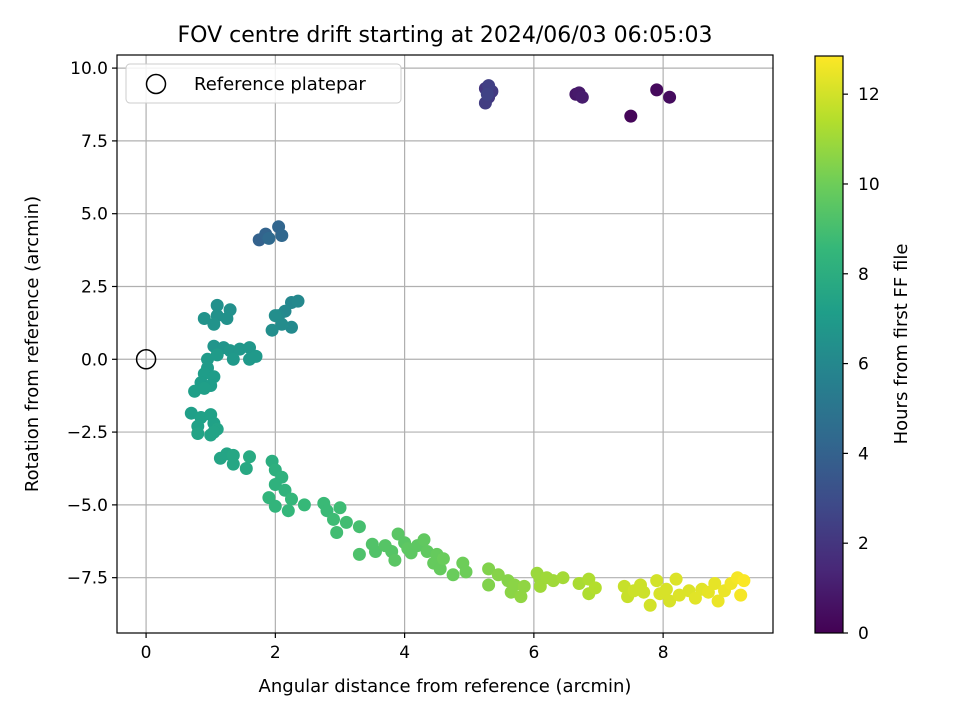 This screenshot has height=720, width=960. Describe the element at coordinates (32, 344) in the screenshot. I see `y-axis-label: Rotation from reference (arcmin)` at that location.